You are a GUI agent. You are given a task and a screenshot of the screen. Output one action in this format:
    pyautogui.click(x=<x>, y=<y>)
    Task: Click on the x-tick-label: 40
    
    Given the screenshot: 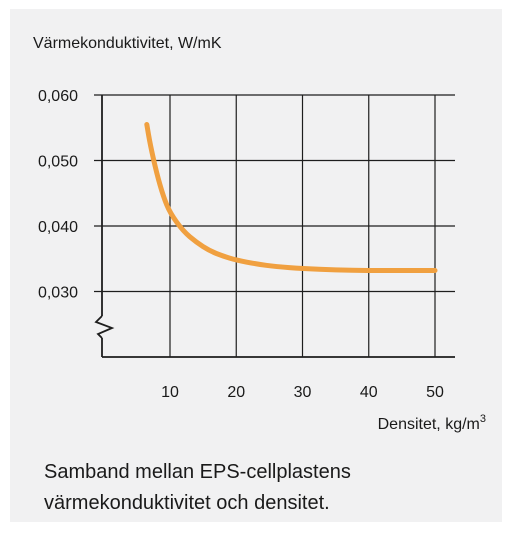 What is the action you would take?
    pyautogui.click(x=369, y=392)
    